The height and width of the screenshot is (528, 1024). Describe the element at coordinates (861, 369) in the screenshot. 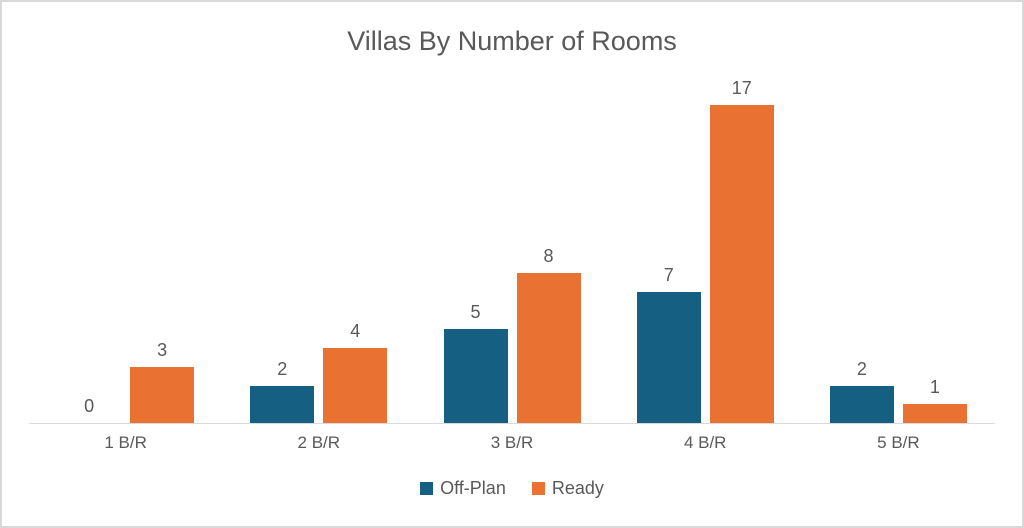

I see `data-label-off-plan-5-b-r: 2` at that location.